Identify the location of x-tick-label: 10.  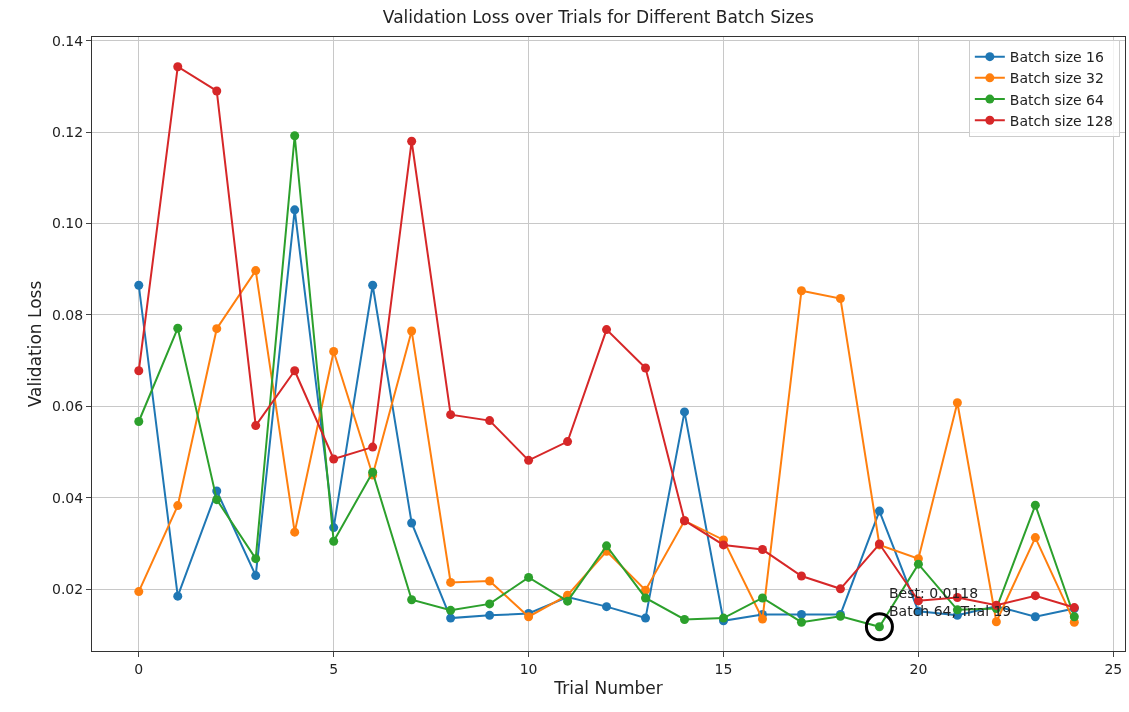
(528, 668).